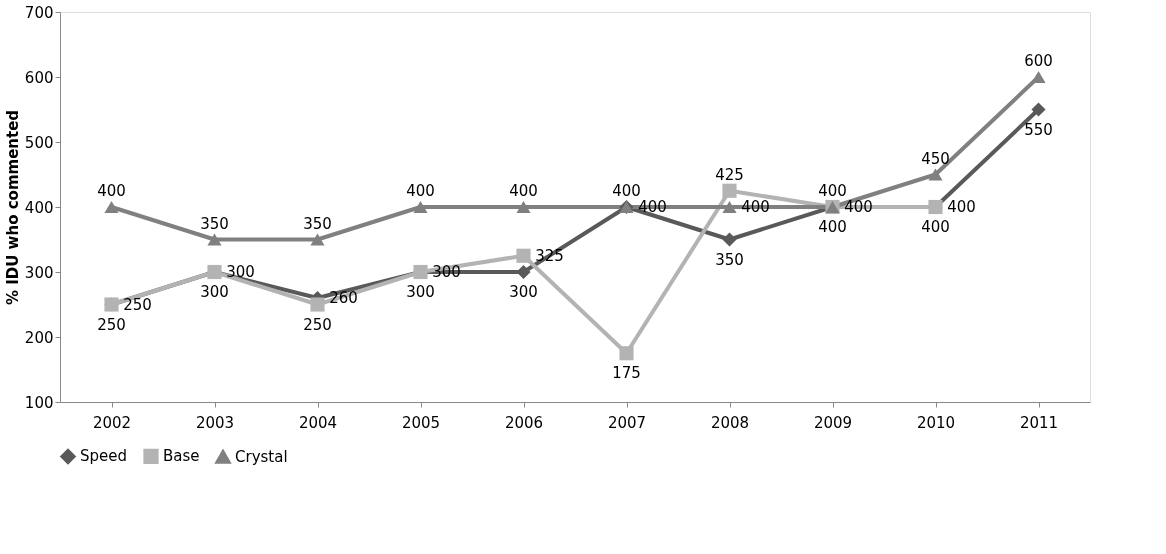 Image resolution: width=1166 pixels, height=554 pixels. Describe the element at coordinates (39, 142) in the screenshot. I see `y-tick-label: 500` at that location.